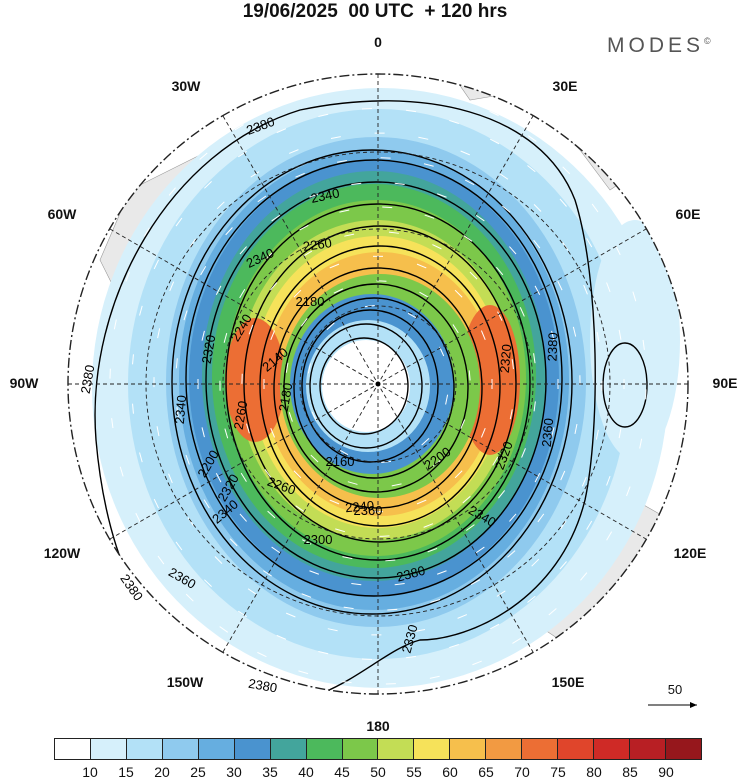 This screenshot has width=750, height=782. I want to click on colorbar-label: 60, so click(450, 772).